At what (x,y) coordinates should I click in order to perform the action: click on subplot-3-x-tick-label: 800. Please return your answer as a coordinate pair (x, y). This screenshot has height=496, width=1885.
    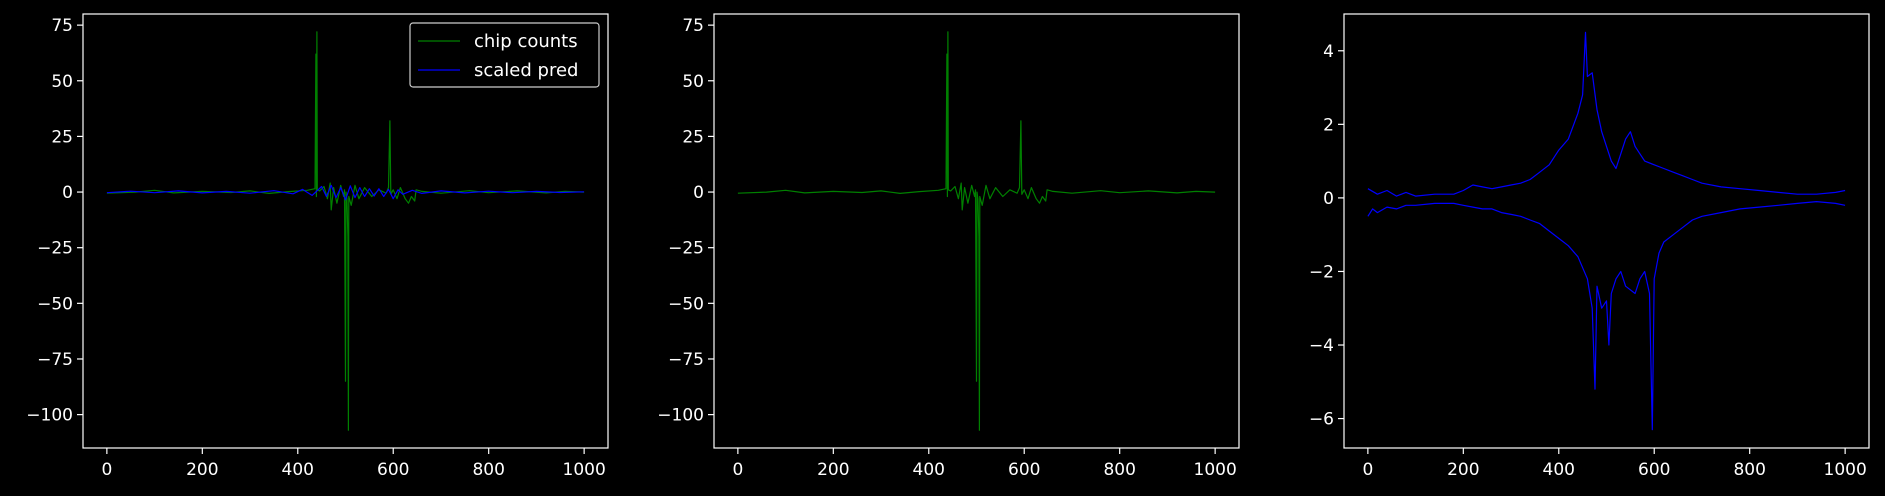
    Looking at the image, I should click on (1749, 470).